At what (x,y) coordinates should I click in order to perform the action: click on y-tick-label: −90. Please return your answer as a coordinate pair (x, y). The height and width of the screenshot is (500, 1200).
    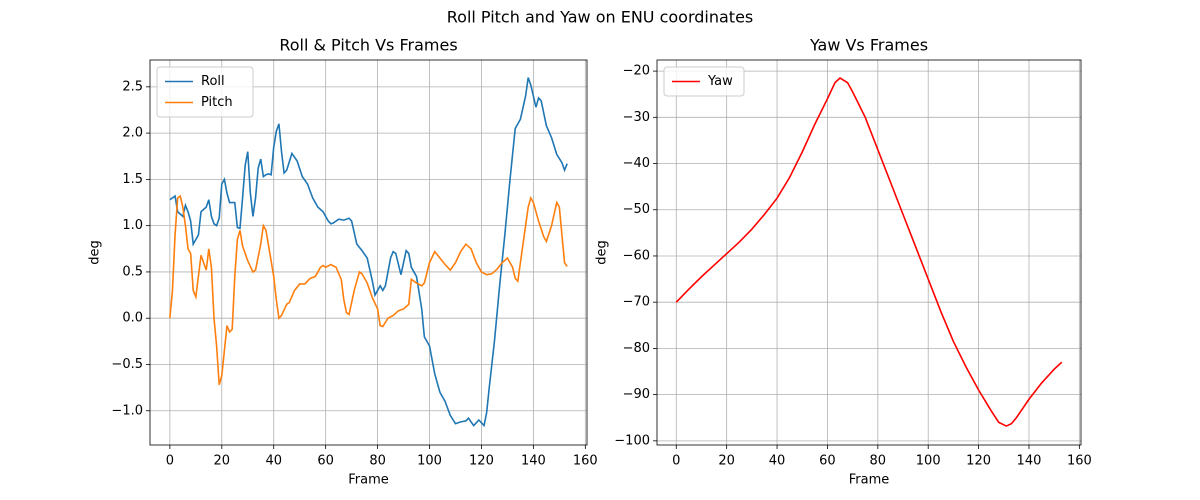
    Looking at the image, I should click on (636, 394).